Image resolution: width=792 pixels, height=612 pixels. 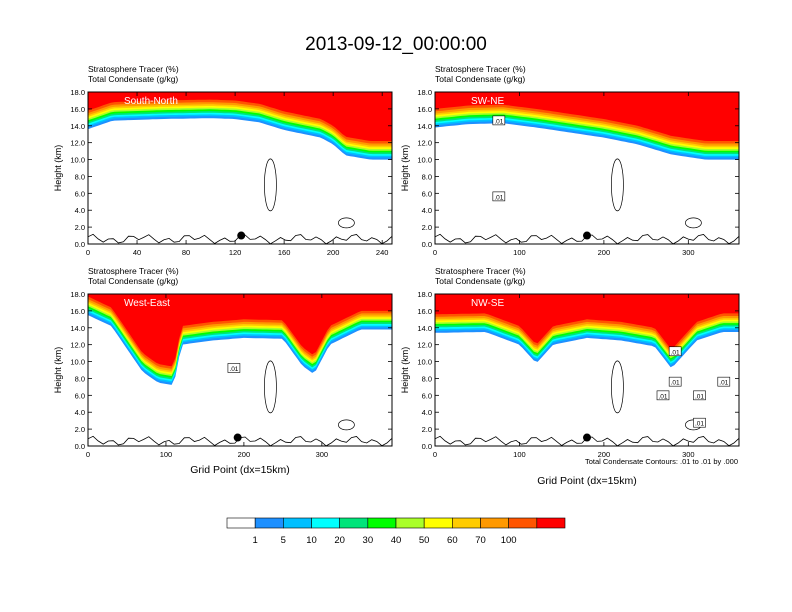 What do you see at coordinates (241, 235) in the screenshot?
I see `location-marker` at bounding box center [241, 235].